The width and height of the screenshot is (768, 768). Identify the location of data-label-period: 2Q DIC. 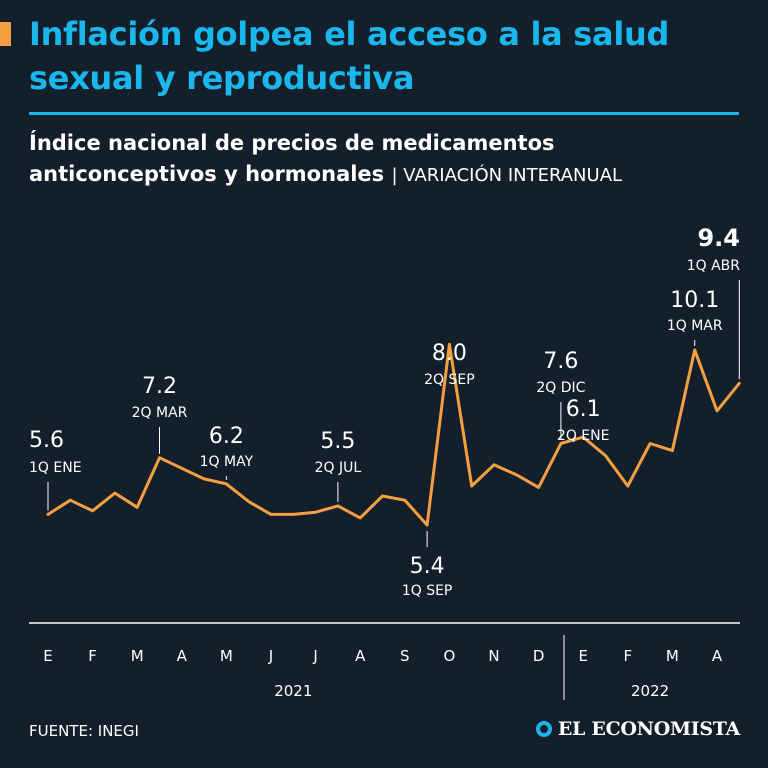
(560, 388).